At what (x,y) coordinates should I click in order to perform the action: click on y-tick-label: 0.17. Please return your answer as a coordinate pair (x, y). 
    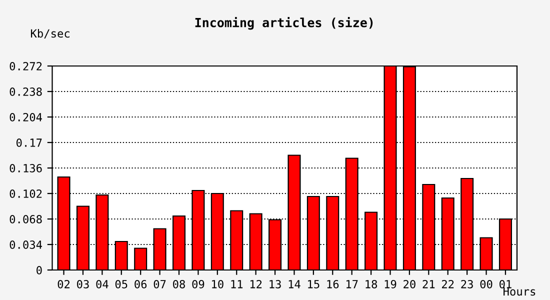
    Looking at the image, I should click on (29, 142).